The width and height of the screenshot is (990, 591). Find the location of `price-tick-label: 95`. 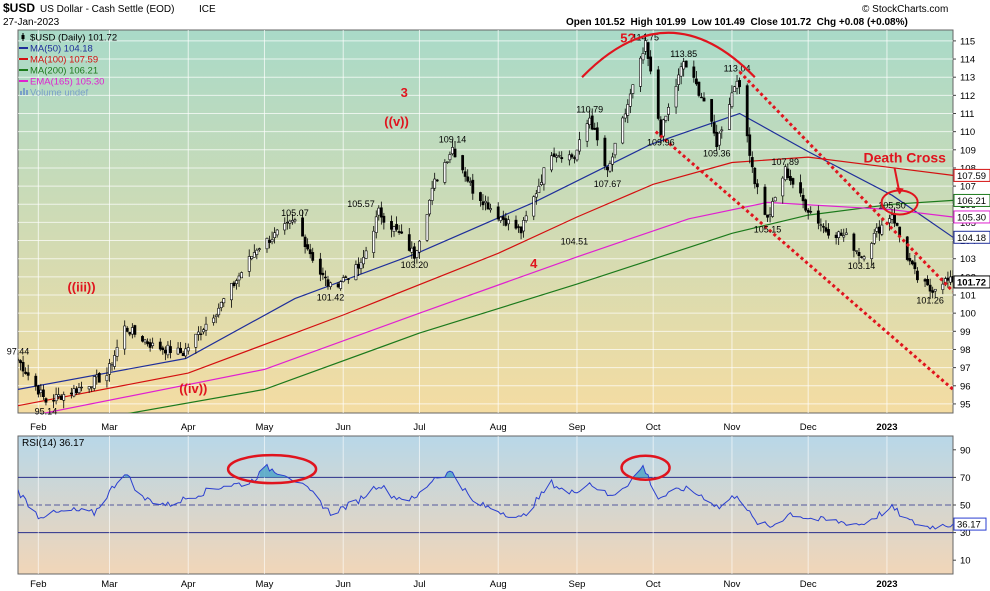

price-tick-label: 95 is located at coordinates (965, 404).